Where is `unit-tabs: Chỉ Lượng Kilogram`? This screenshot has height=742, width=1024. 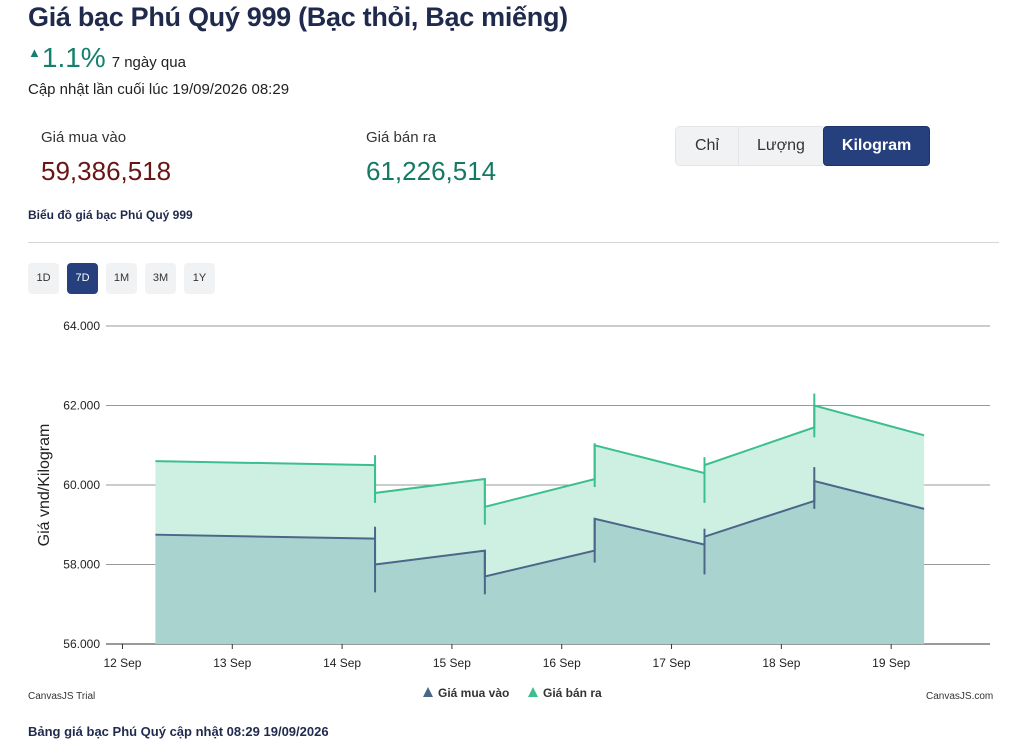
unit-tabs: Chỉ Lượng Kilogram is located at coordinates (803, 146).